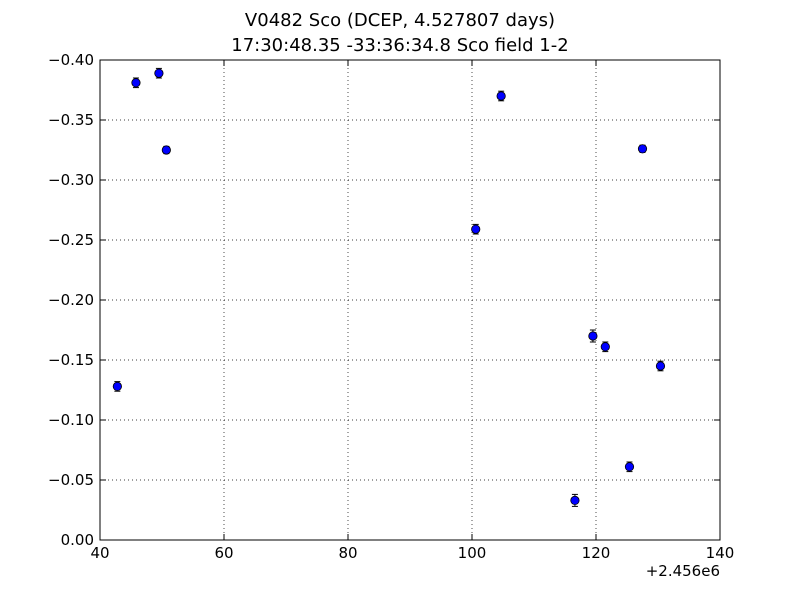 The width and height of the screenshot is (800, 600). I want to click on y-tick-label: −0.40, so click(71, 60).